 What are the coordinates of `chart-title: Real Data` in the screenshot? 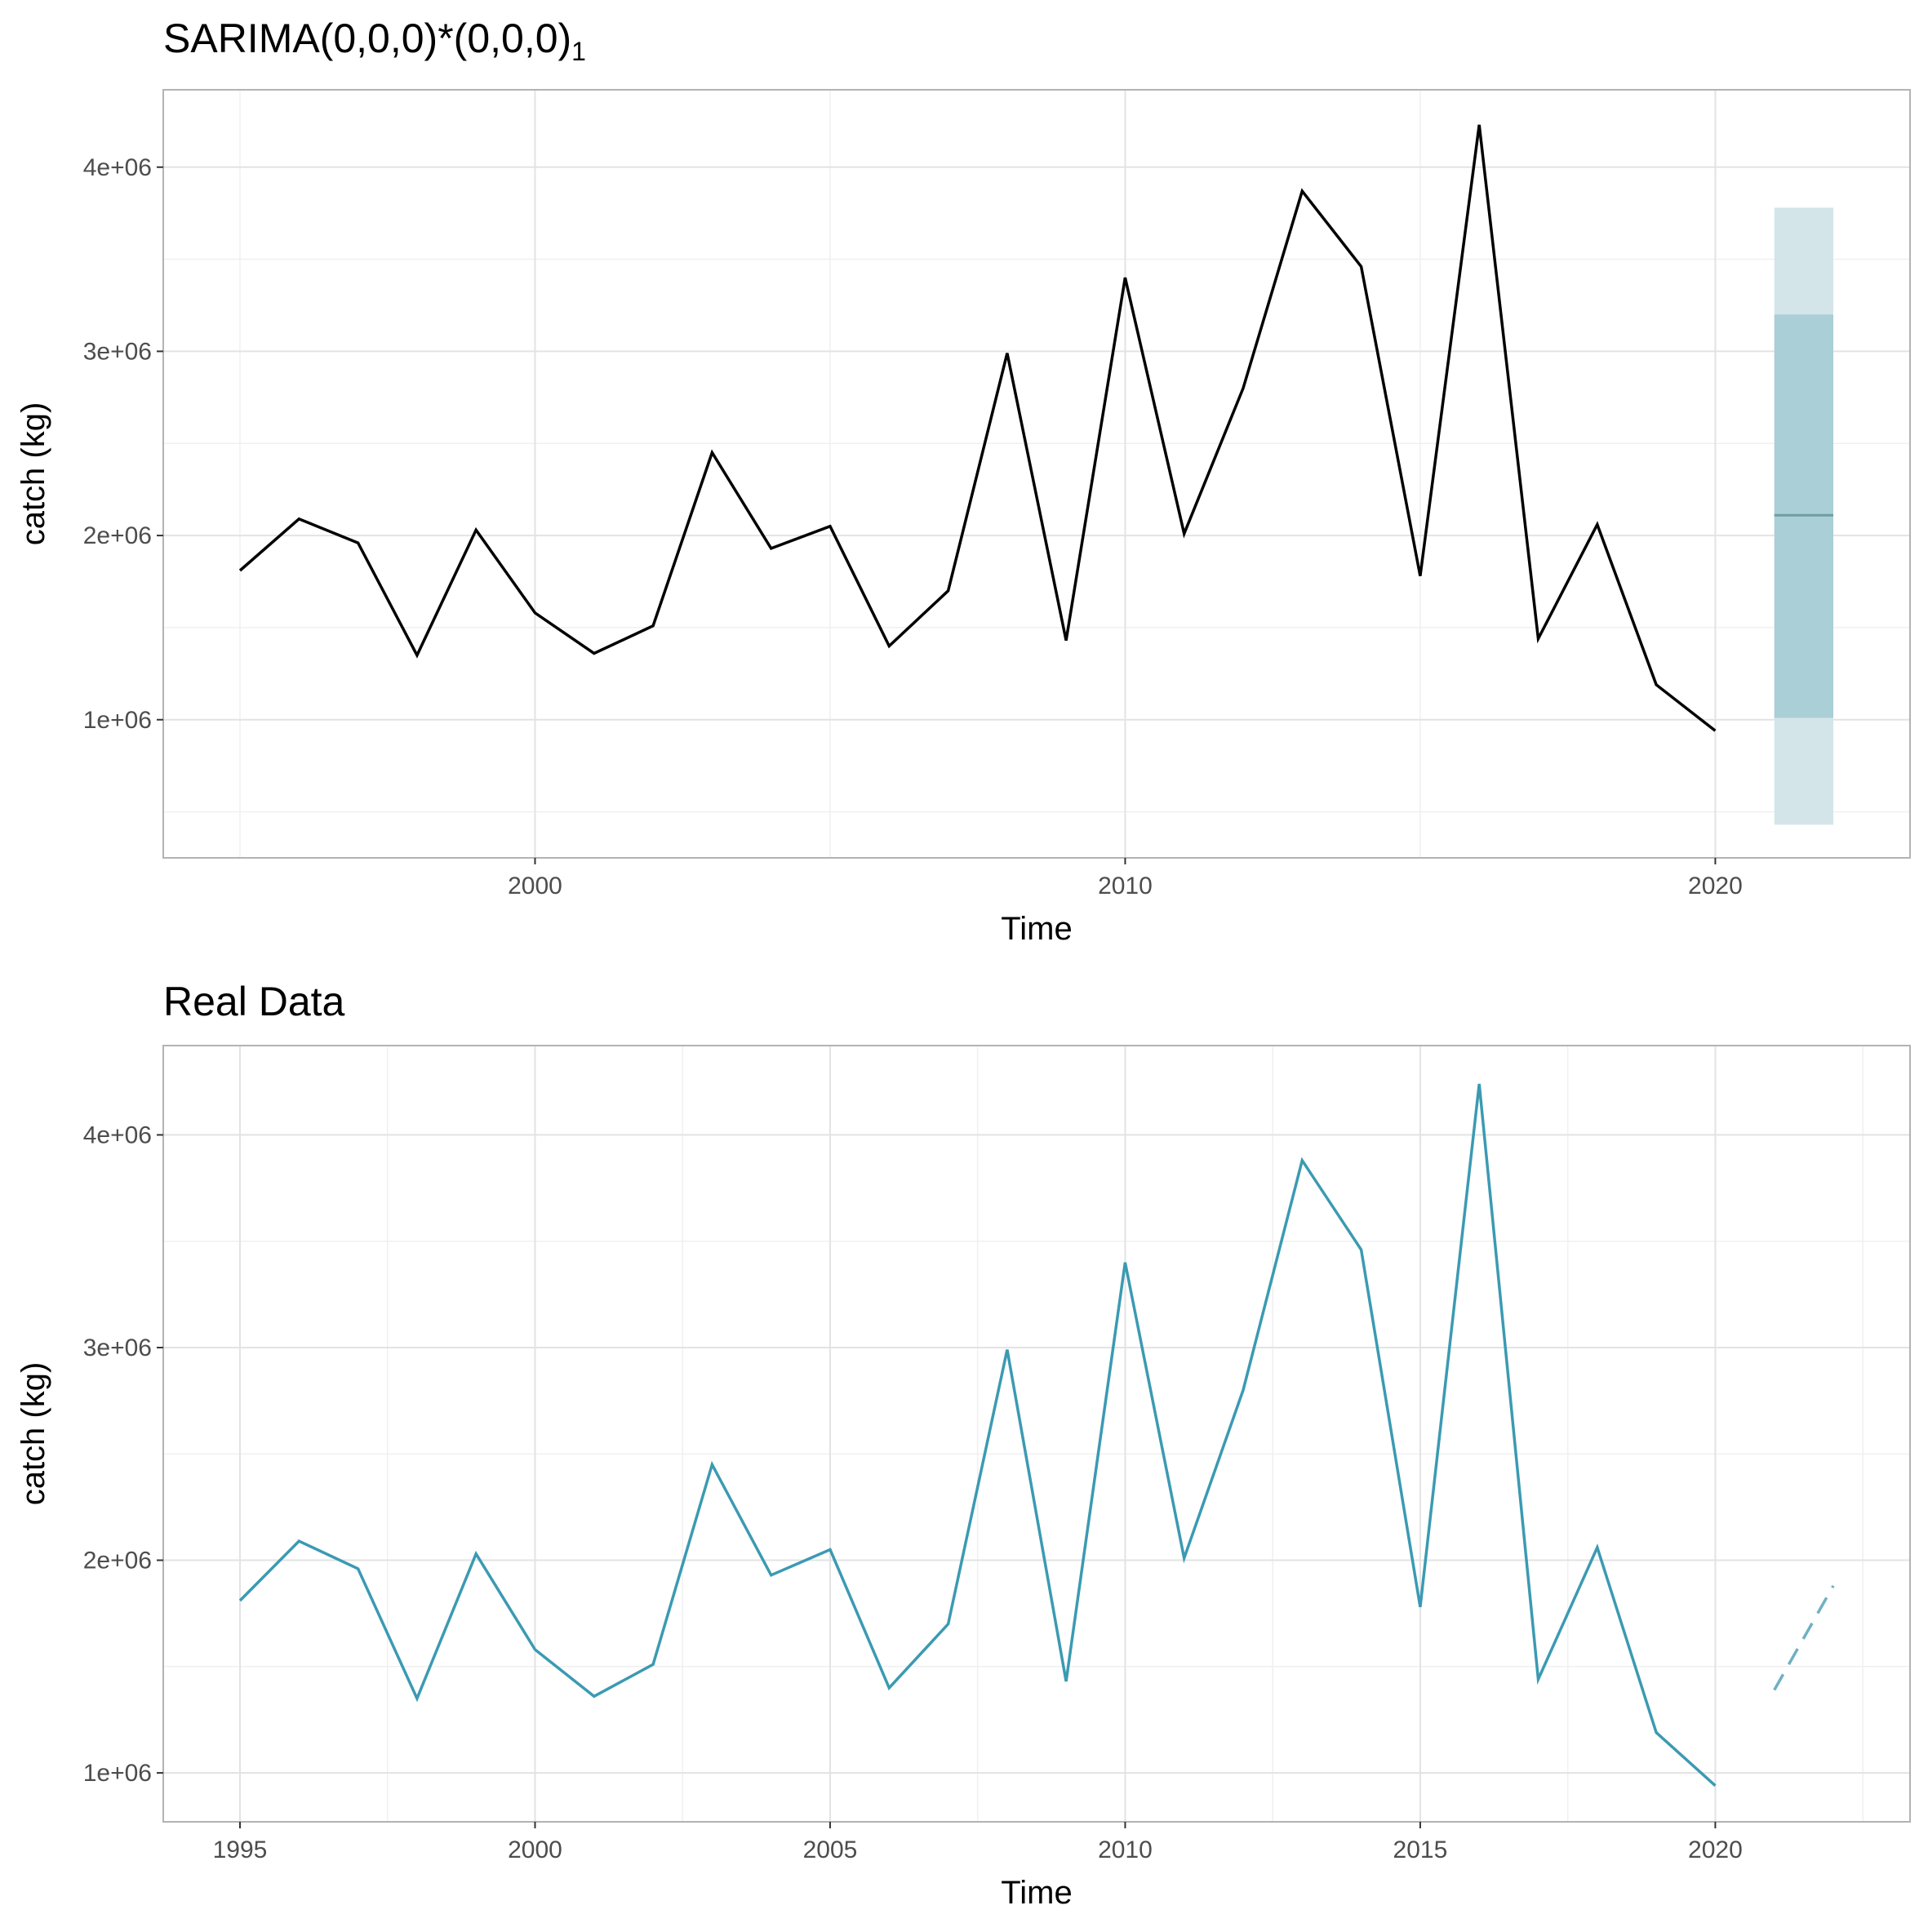 It's located at (254, 1001).